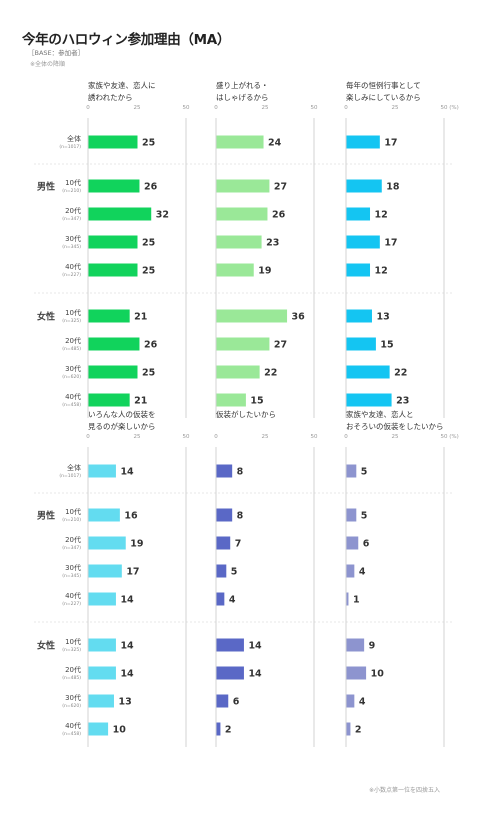 This screenshot has height=814, width=480. I want to click on row-n-label: (n=620), so click(71, 377).